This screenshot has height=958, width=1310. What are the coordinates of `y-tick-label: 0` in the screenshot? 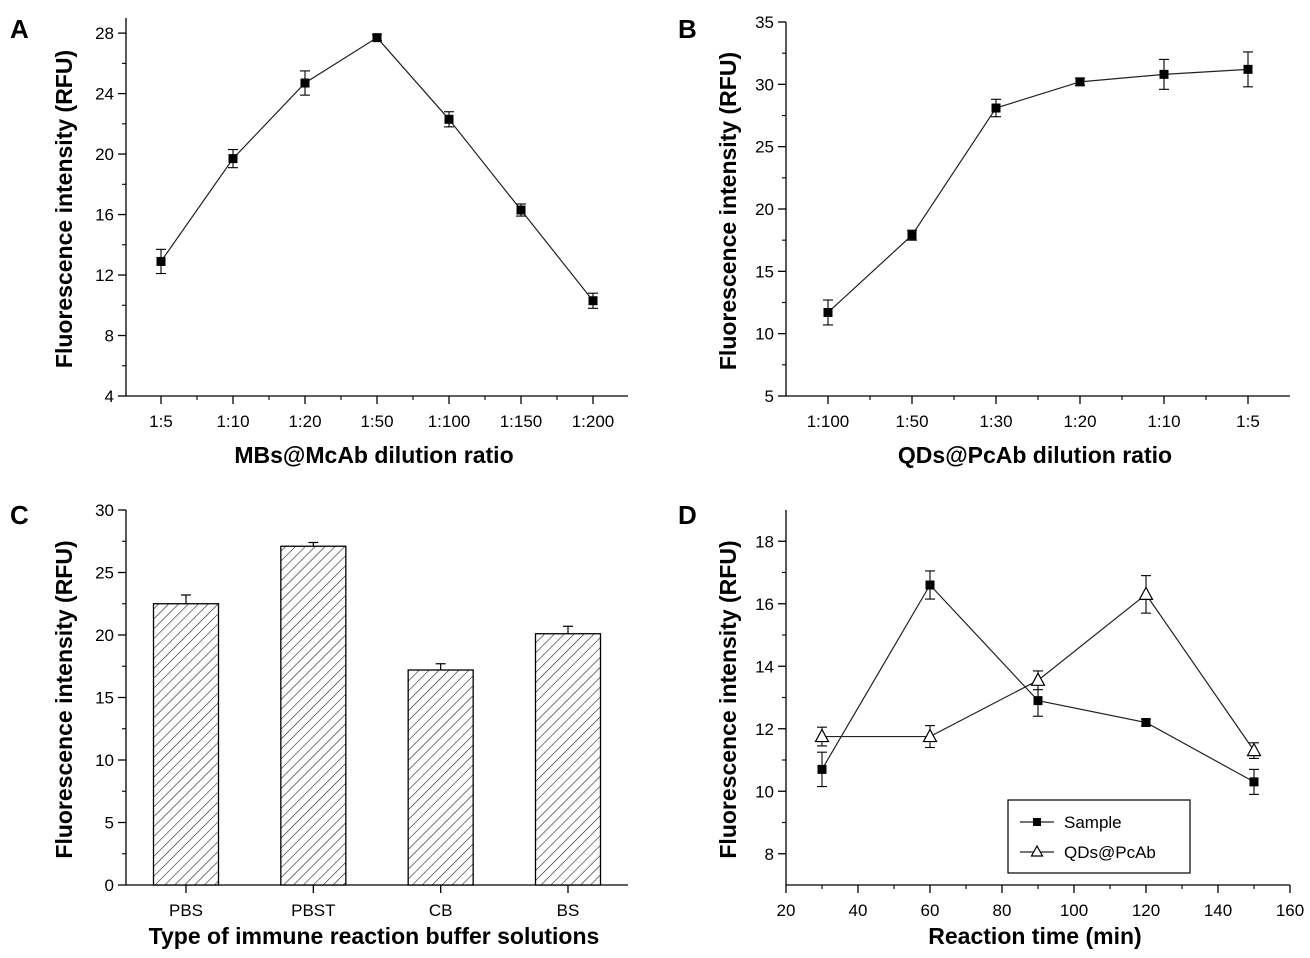 It's located at (109, 885).